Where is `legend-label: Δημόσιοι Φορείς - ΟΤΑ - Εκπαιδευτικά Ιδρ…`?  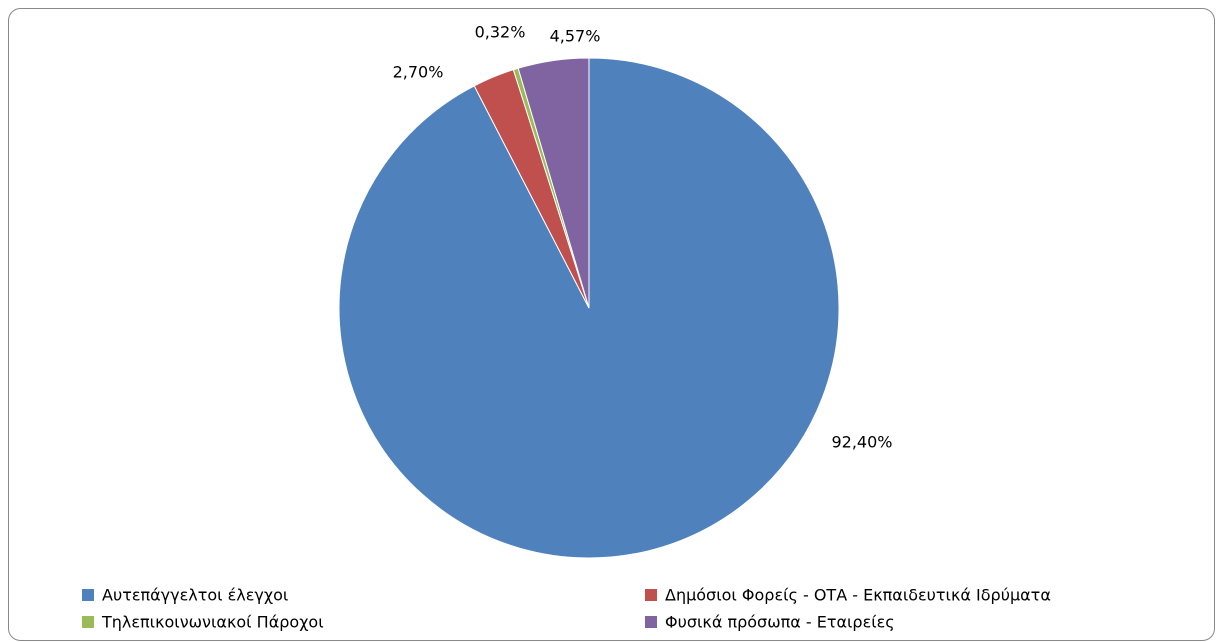
legend-label: Δημόσιοι Φορείς - ΟΤΑ - Εκπαιδευτικά Ιδρ… is located at coordinates (858, 595).